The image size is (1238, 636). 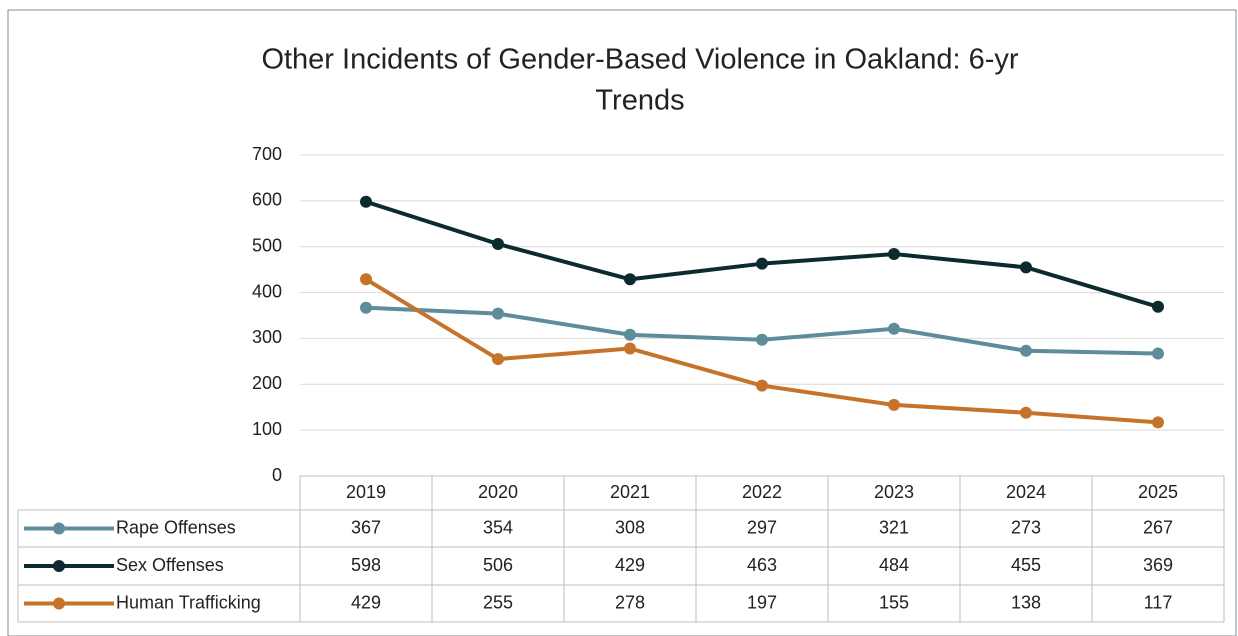 What do you see at coordinates (762, 492) in the screenshot?
I see `x-tick-label: 2022` at bounding box center [762, 492].